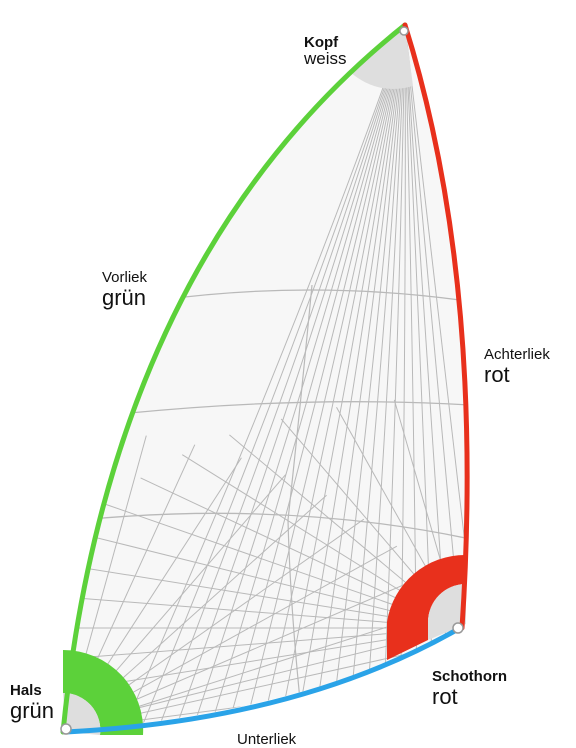 The image size is (576, 748). What do you see at coordinates (267, 739) in the screenshot?
I see `label-unterliek: Unterliek` at bounding box center [267, 739].